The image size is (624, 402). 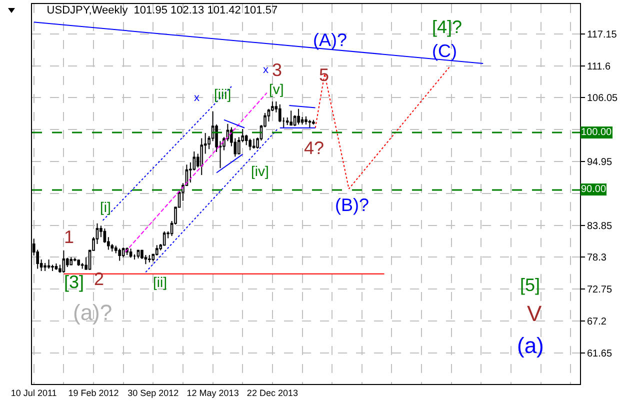 What do you see at coordinates (602, 98) in the screenshot?
I see `y-tick-label: 106.05` at bounding box center [602, 98].